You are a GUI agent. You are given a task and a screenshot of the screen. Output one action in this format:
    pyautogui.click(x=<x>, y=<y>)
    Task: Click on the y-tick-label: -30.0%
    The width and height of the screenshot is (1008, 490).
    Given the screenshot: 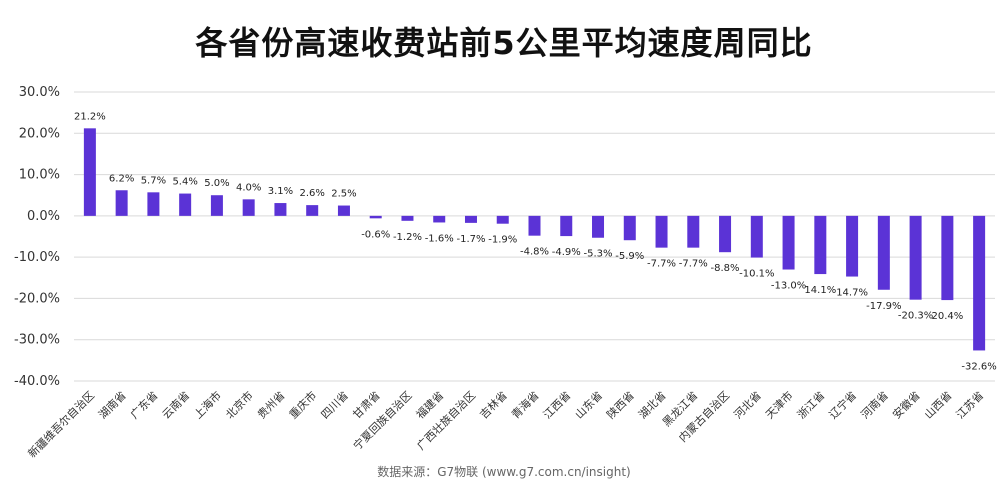 What is the action you would take?
    pyautogui.click(x=37, y=340)
    